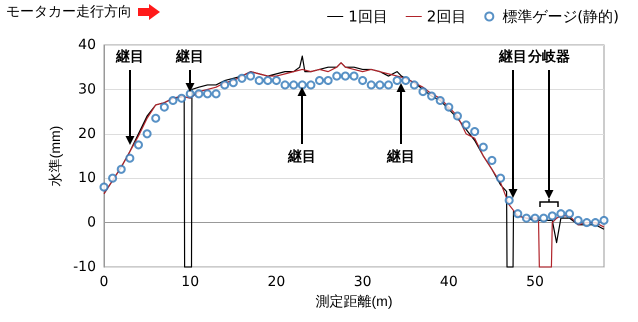  What do you see at coordinates (561, 17) in the screenshot?
I see `legend-label: 標準ゲージ(静的)` at bounding box center [561, 17].